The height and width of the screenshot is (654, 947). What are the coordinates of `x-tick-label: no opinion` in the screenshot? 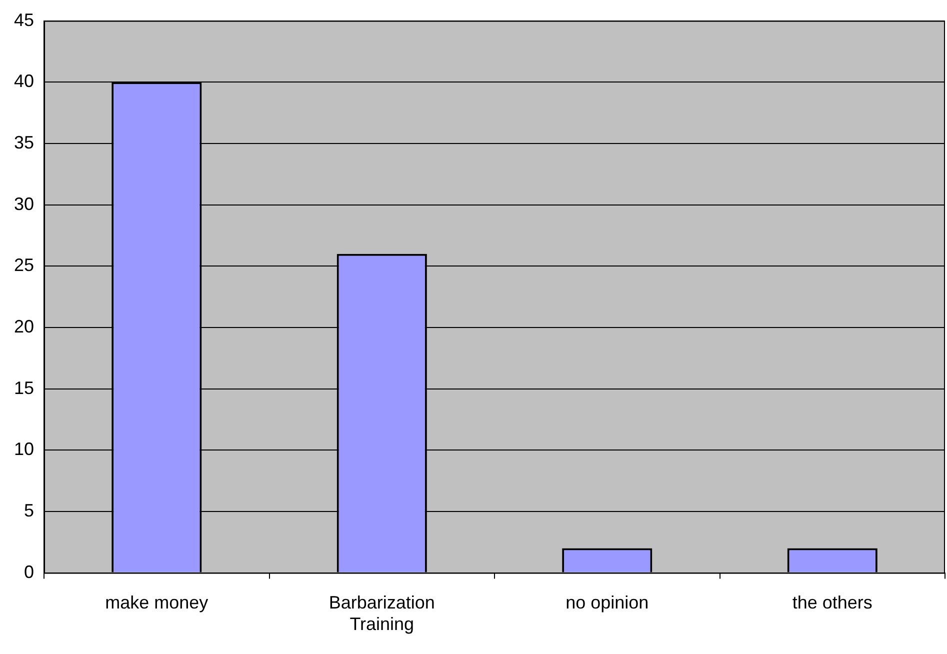 It's located at (607, 602).